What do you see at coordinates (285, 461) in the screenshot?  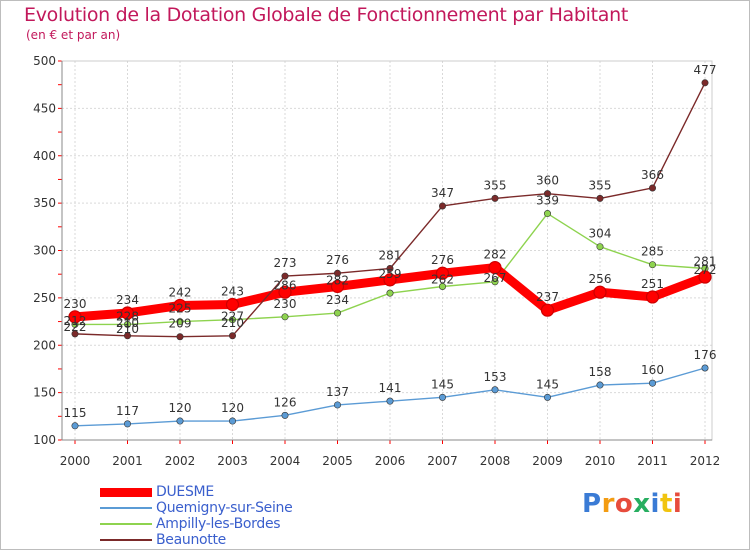 I see `x-tick-label: 2004` at bounding box center [285, 461].